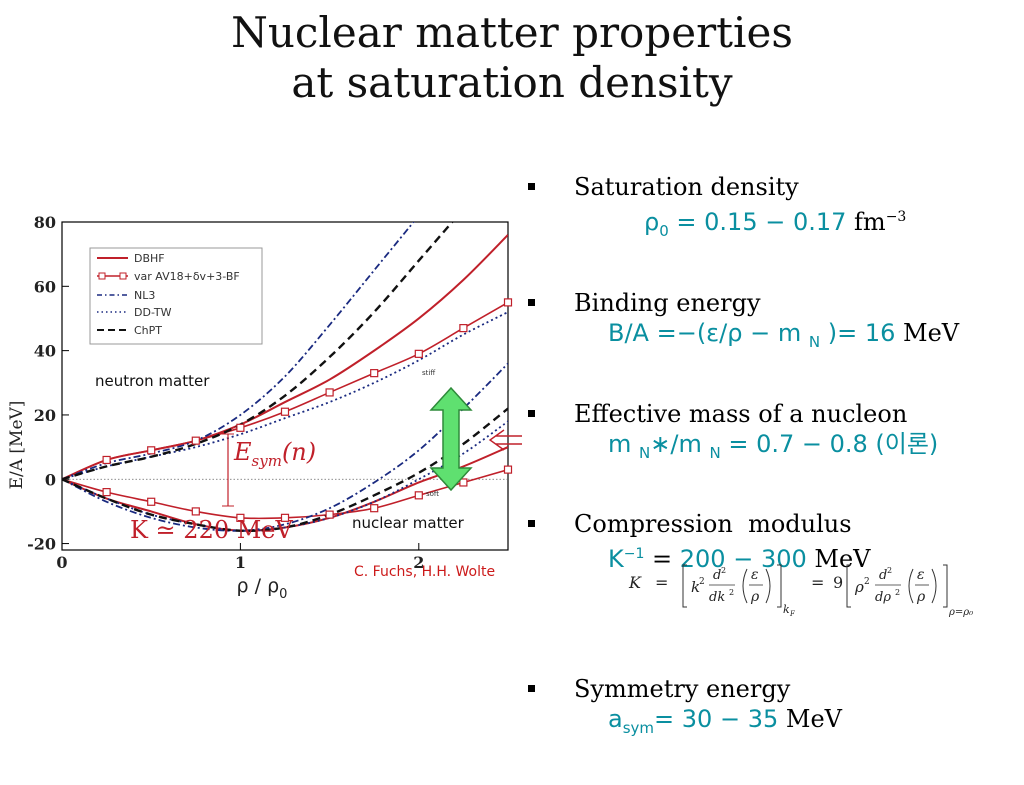  What do you see at coordinates (274, 454) in the screenshot?
I see `annotation-esym: Esym(n)` at bounding box center [274, 454].